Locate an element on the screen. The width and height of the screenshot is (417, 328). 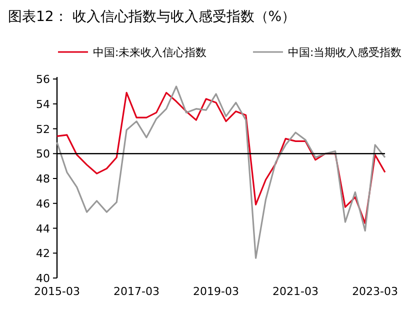
x-tick-label: 2015-03 is located at coordinates (57, 291).